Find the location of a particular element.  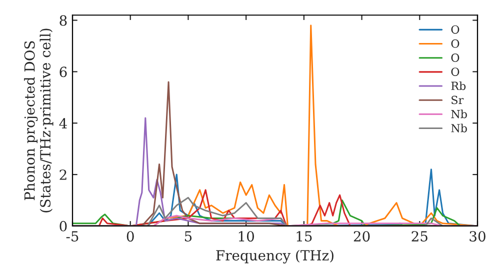

x-tick-label: 25 is located at coordinates (420, 236).